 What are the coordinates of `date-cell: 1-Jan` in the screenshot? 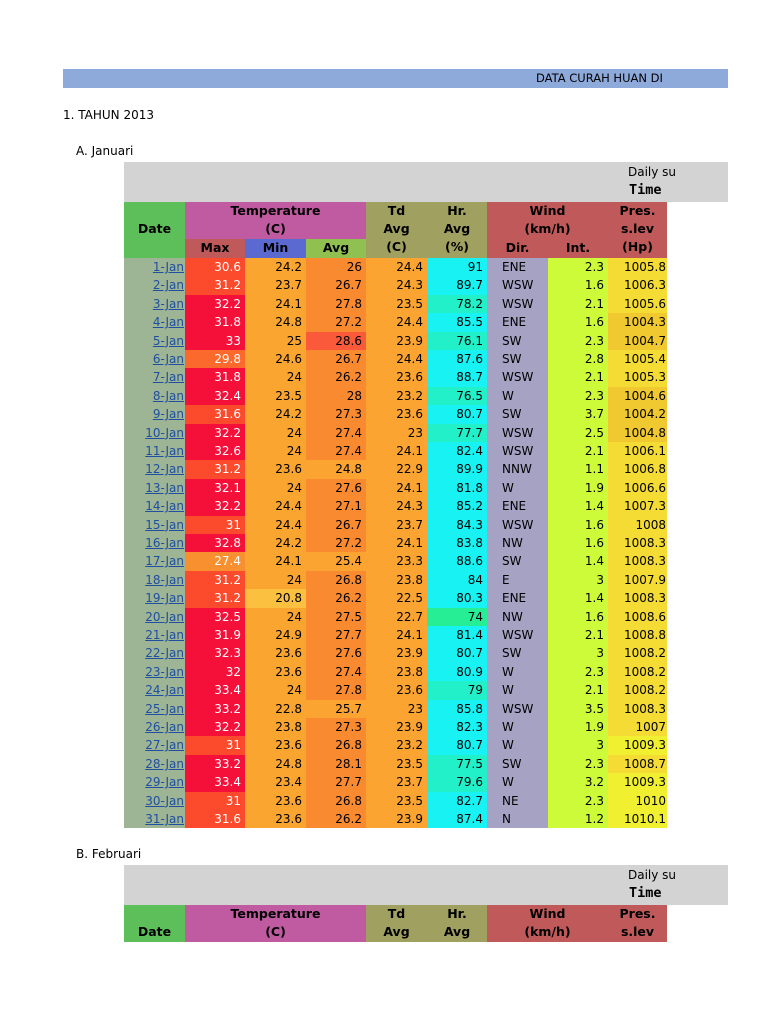 It's located at (154, 267).